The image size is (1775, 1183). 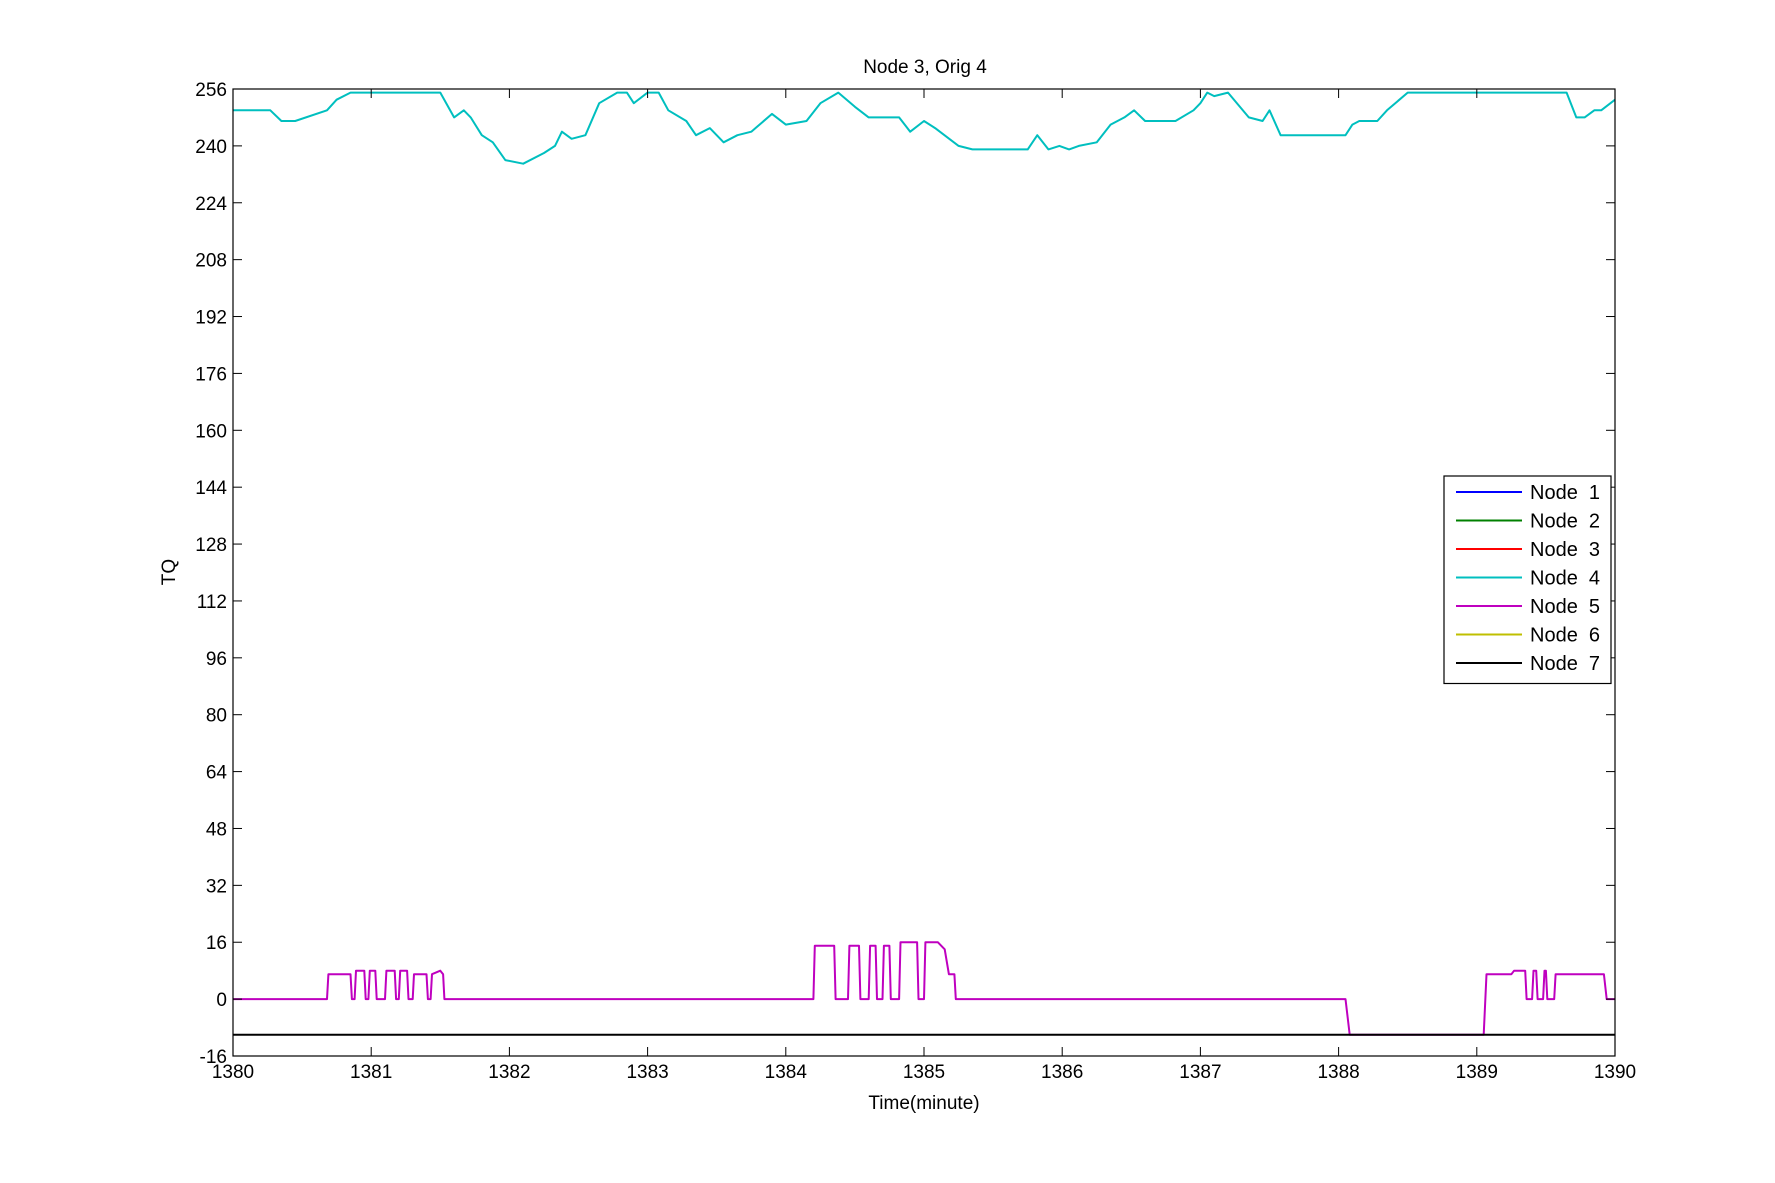 What do you see at coordinates (211, 204) in the screenshot?
I see `y-tick-label: 224` at bounding box center [211, 204].